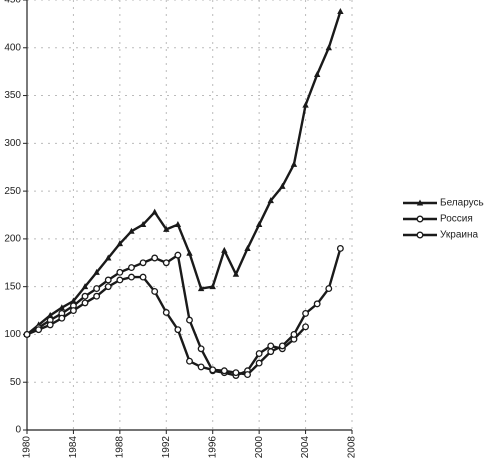 The width and height of the screenshot is (503, 465). What do you see at coordinates (12, 334) in the screenshot?
I see `y-tick-label: 100` at bounding box center [12, 334].